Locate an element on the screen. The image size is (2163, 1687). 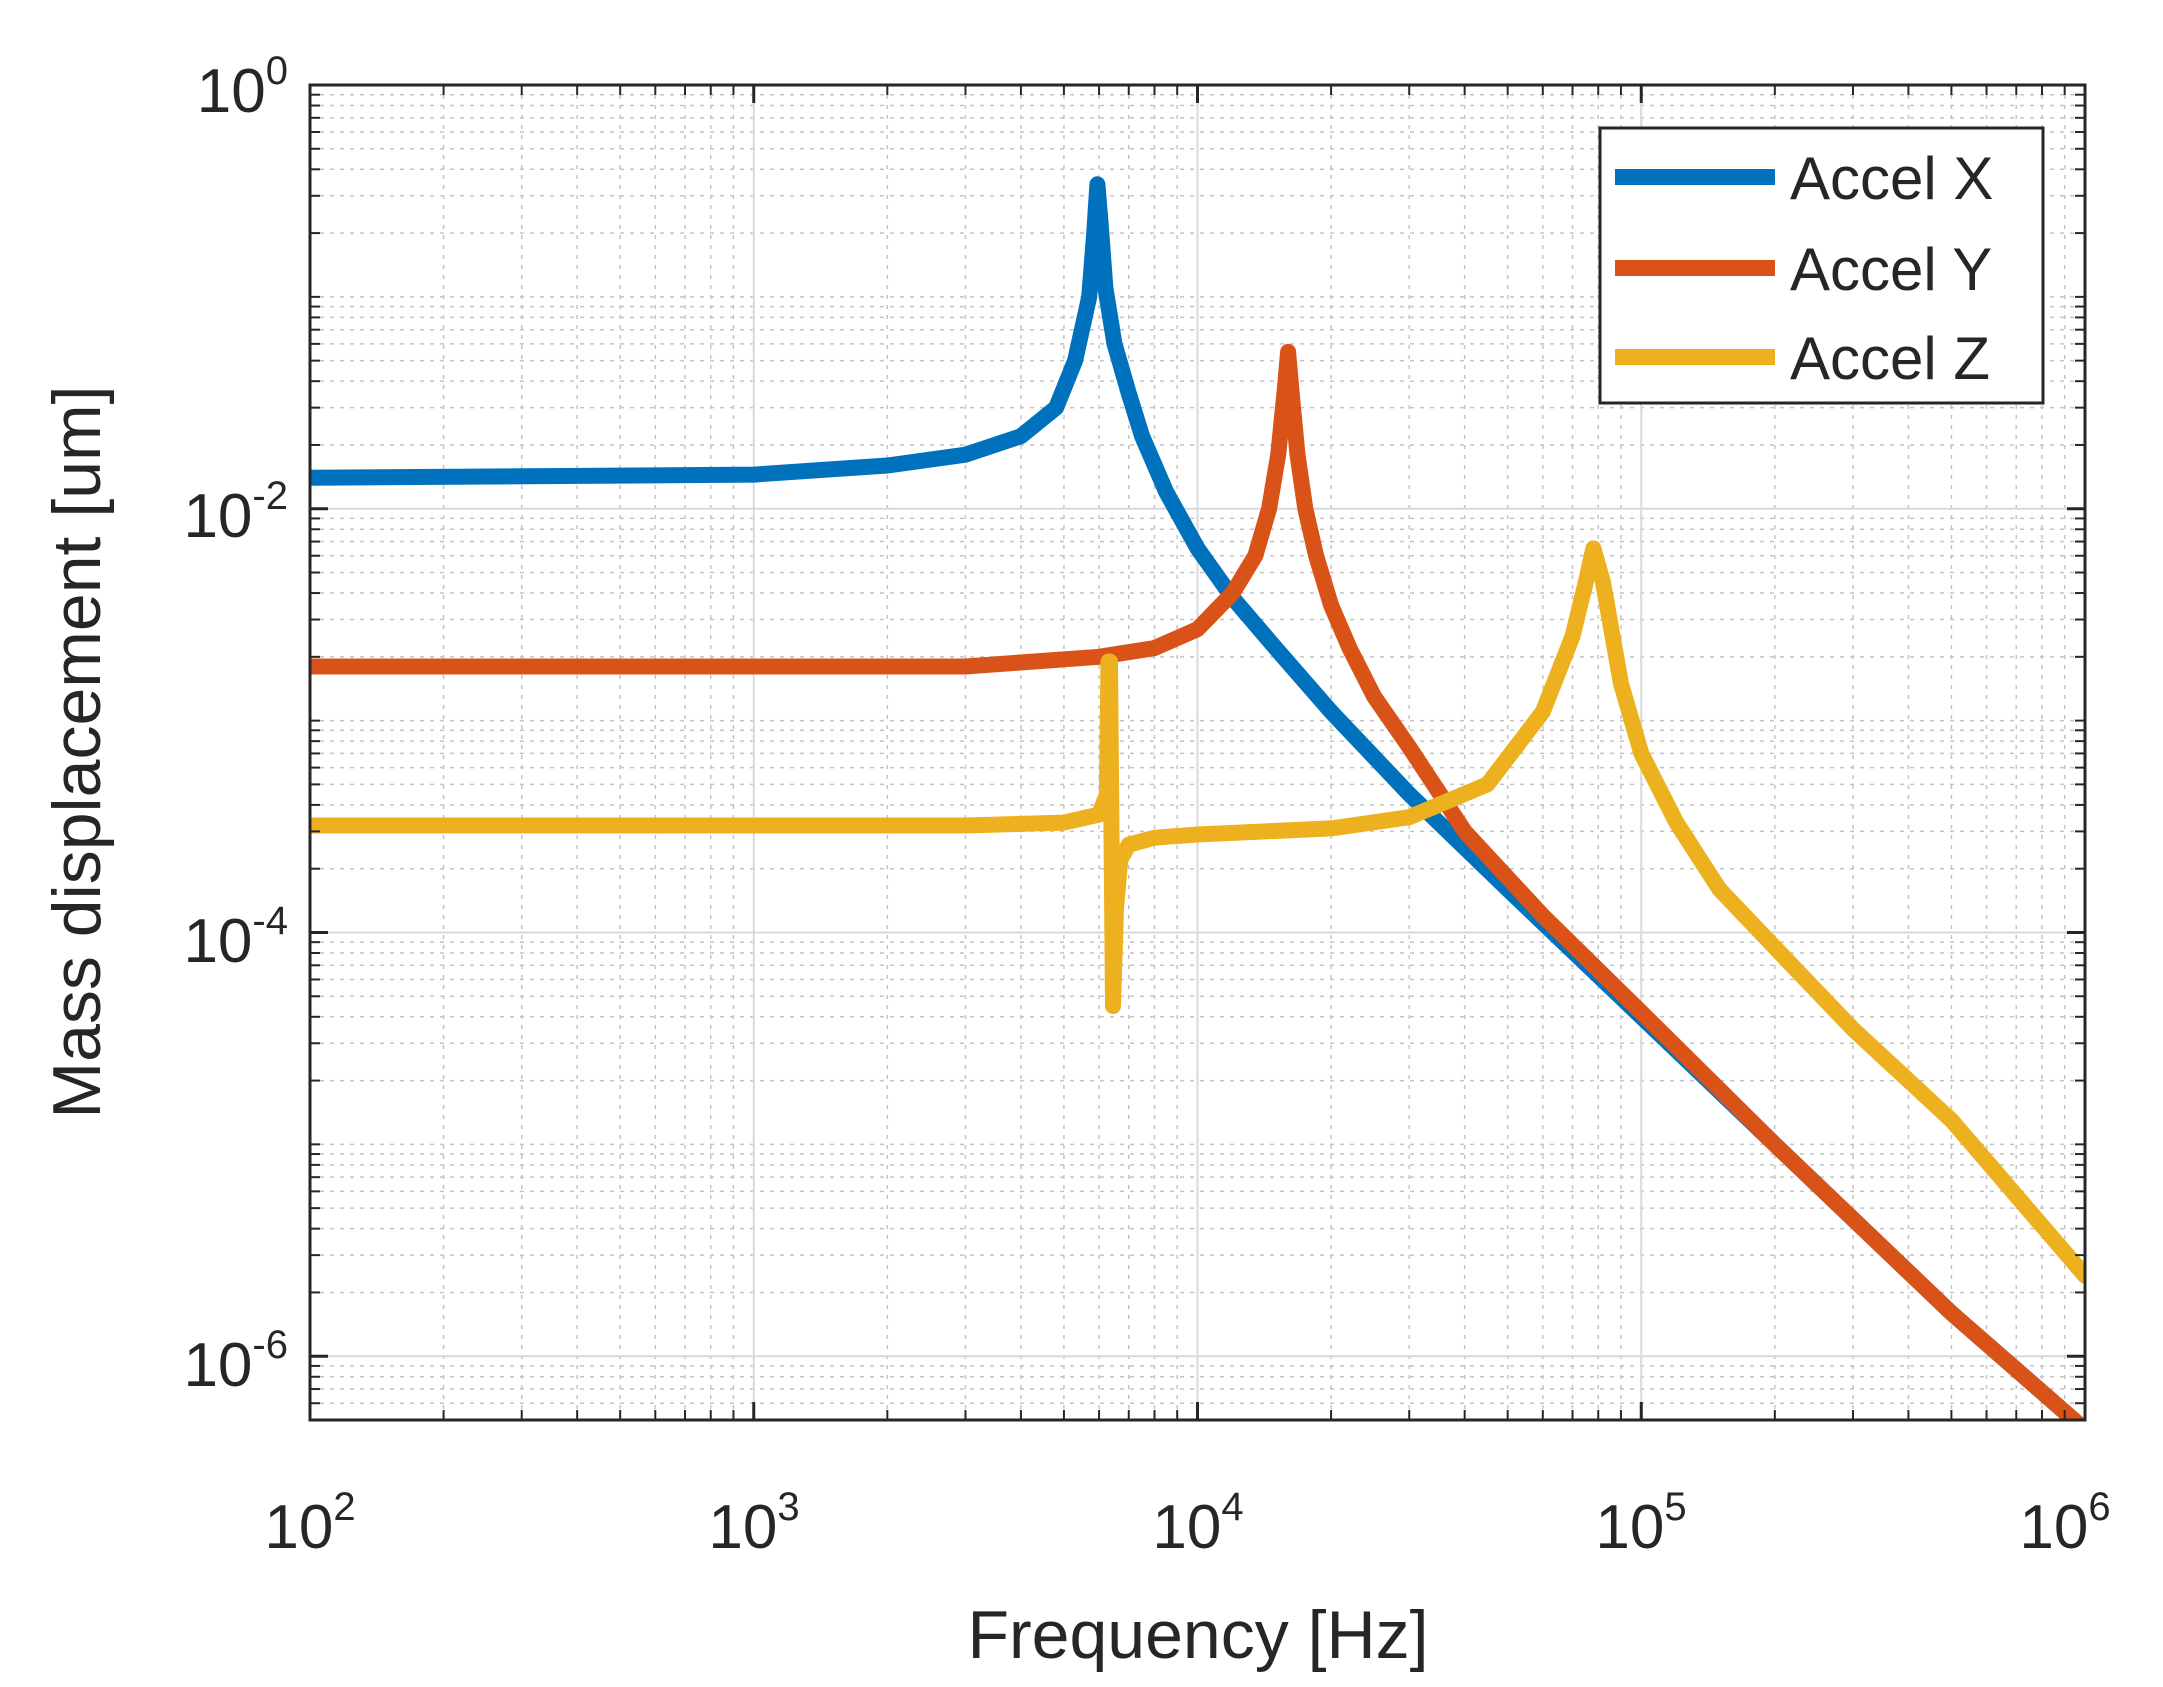
x-tick-label: 10² is located at coordinates (309, 1523).